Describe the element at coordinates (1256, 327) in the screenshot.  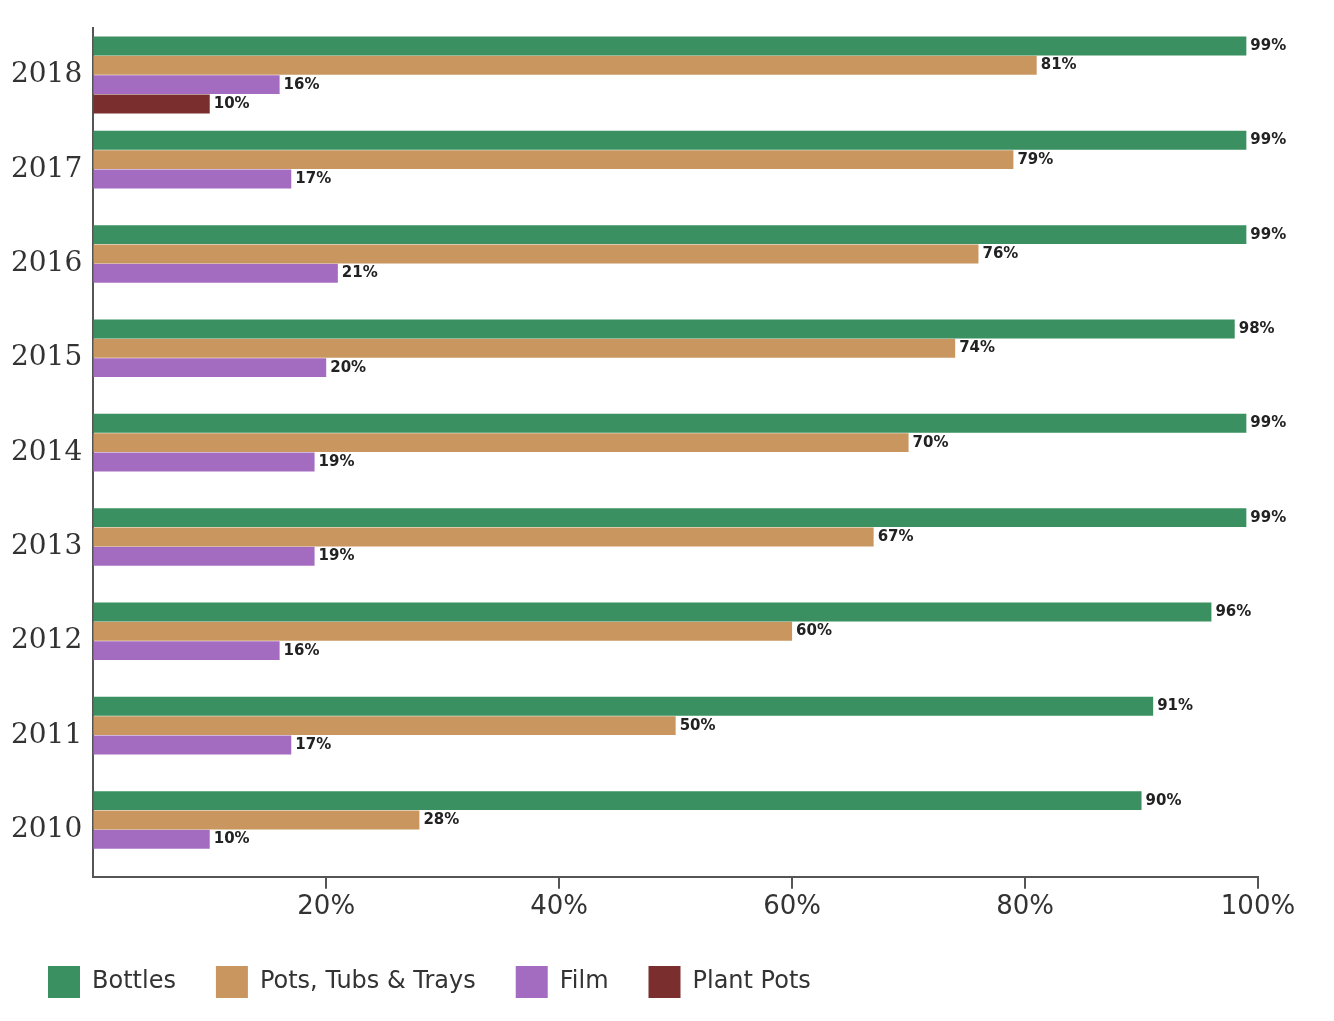
I see `data-label: 98%` at that location.